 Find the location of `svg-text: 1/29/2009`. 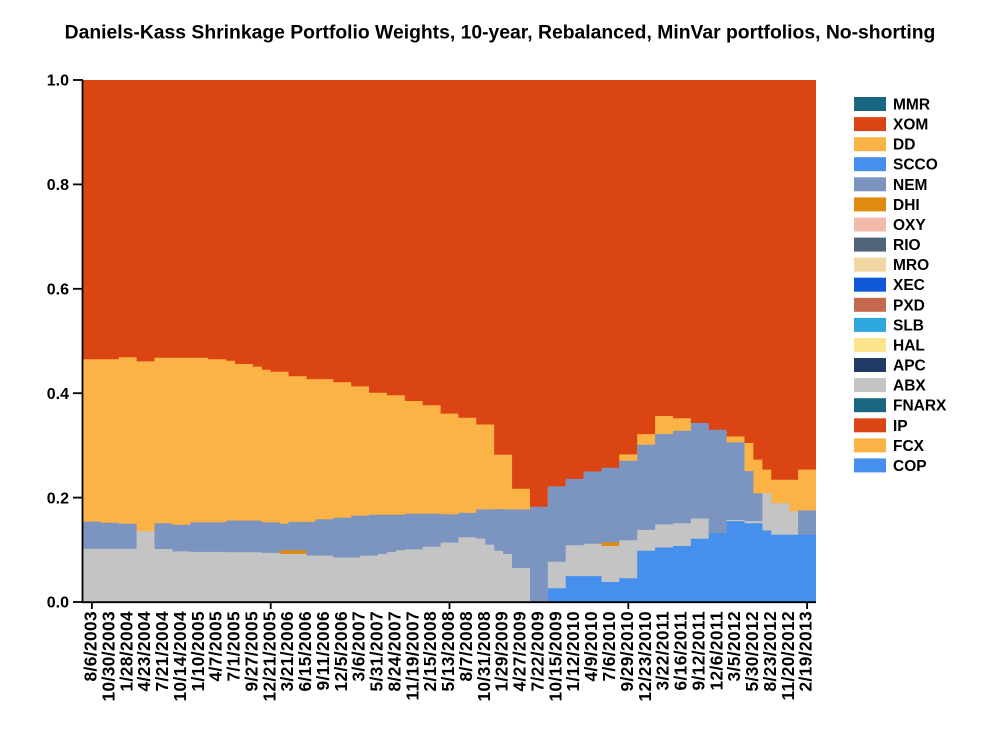

svg-text: 1/29/2009 is located at coordinates (502, 651).